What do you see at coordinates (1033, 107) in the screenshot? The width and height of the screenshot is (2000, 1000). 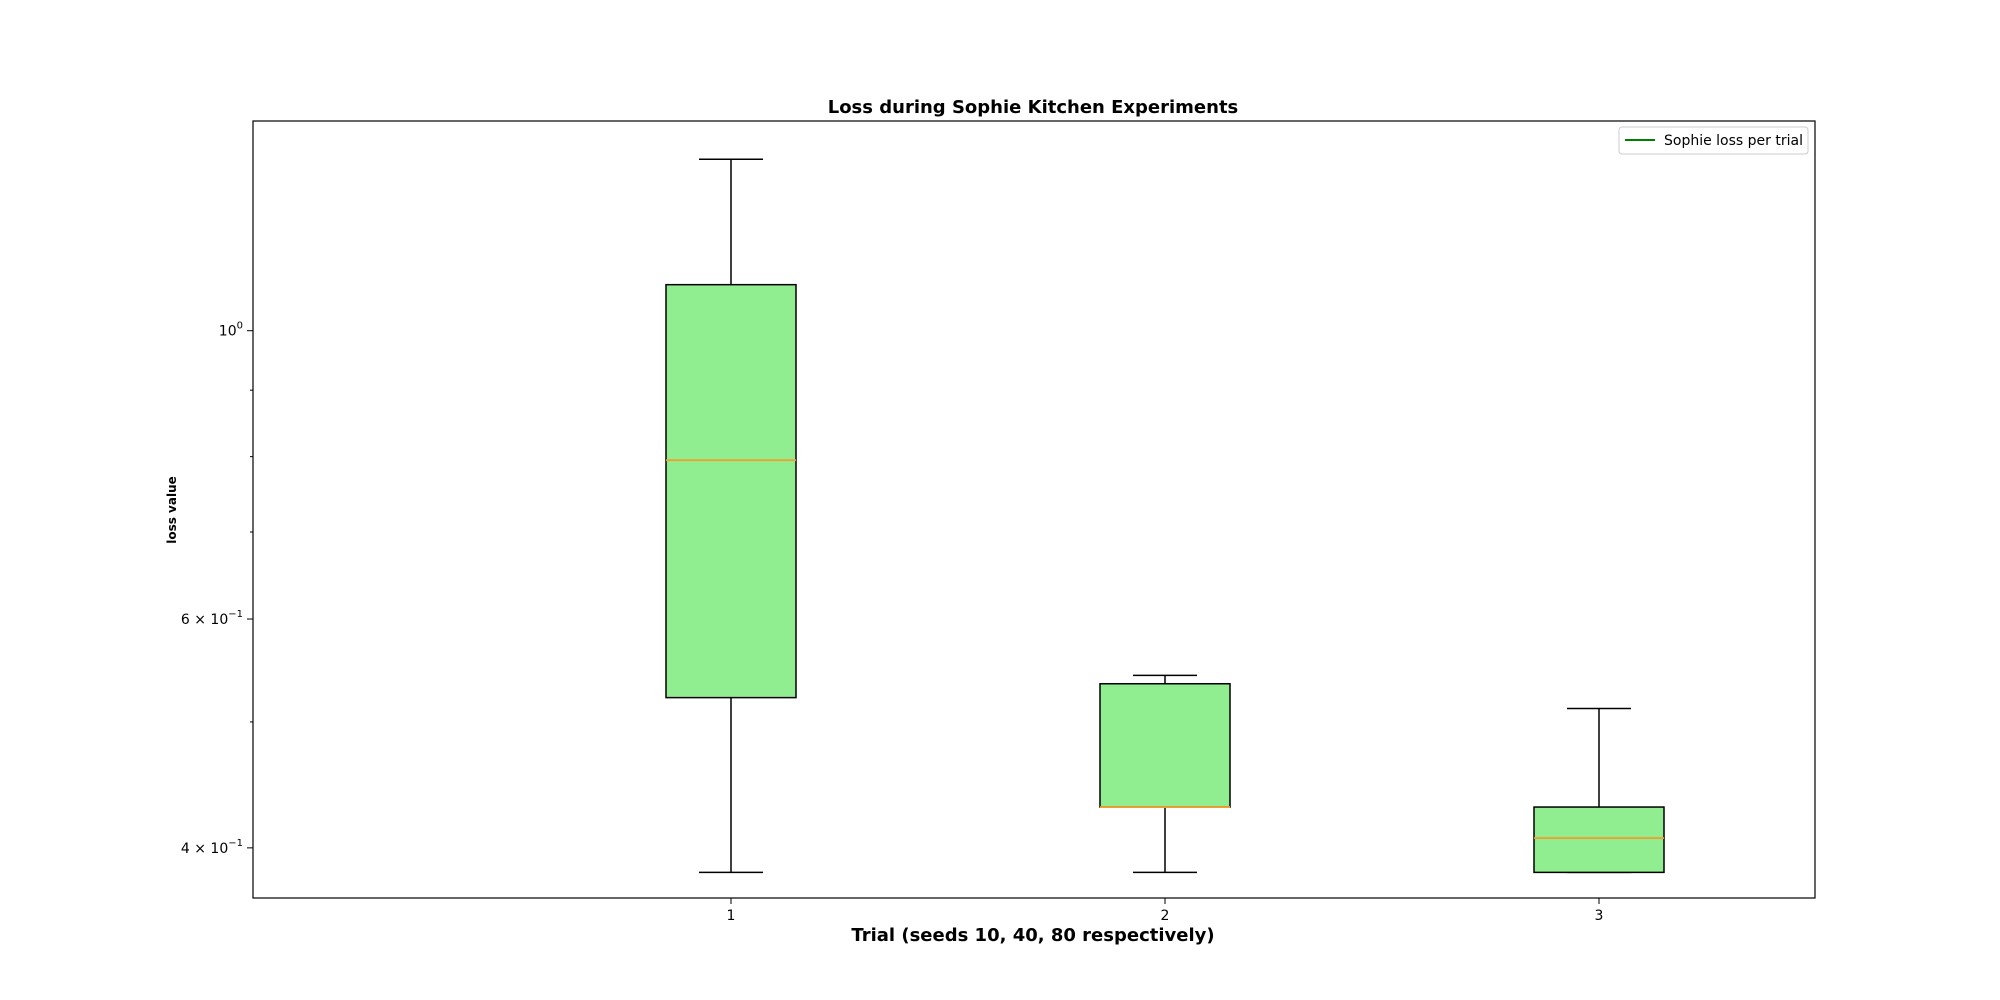 I see `chart-title: Loss during Sophie Kitchen Experiments` at bounding box center [1033, 107].